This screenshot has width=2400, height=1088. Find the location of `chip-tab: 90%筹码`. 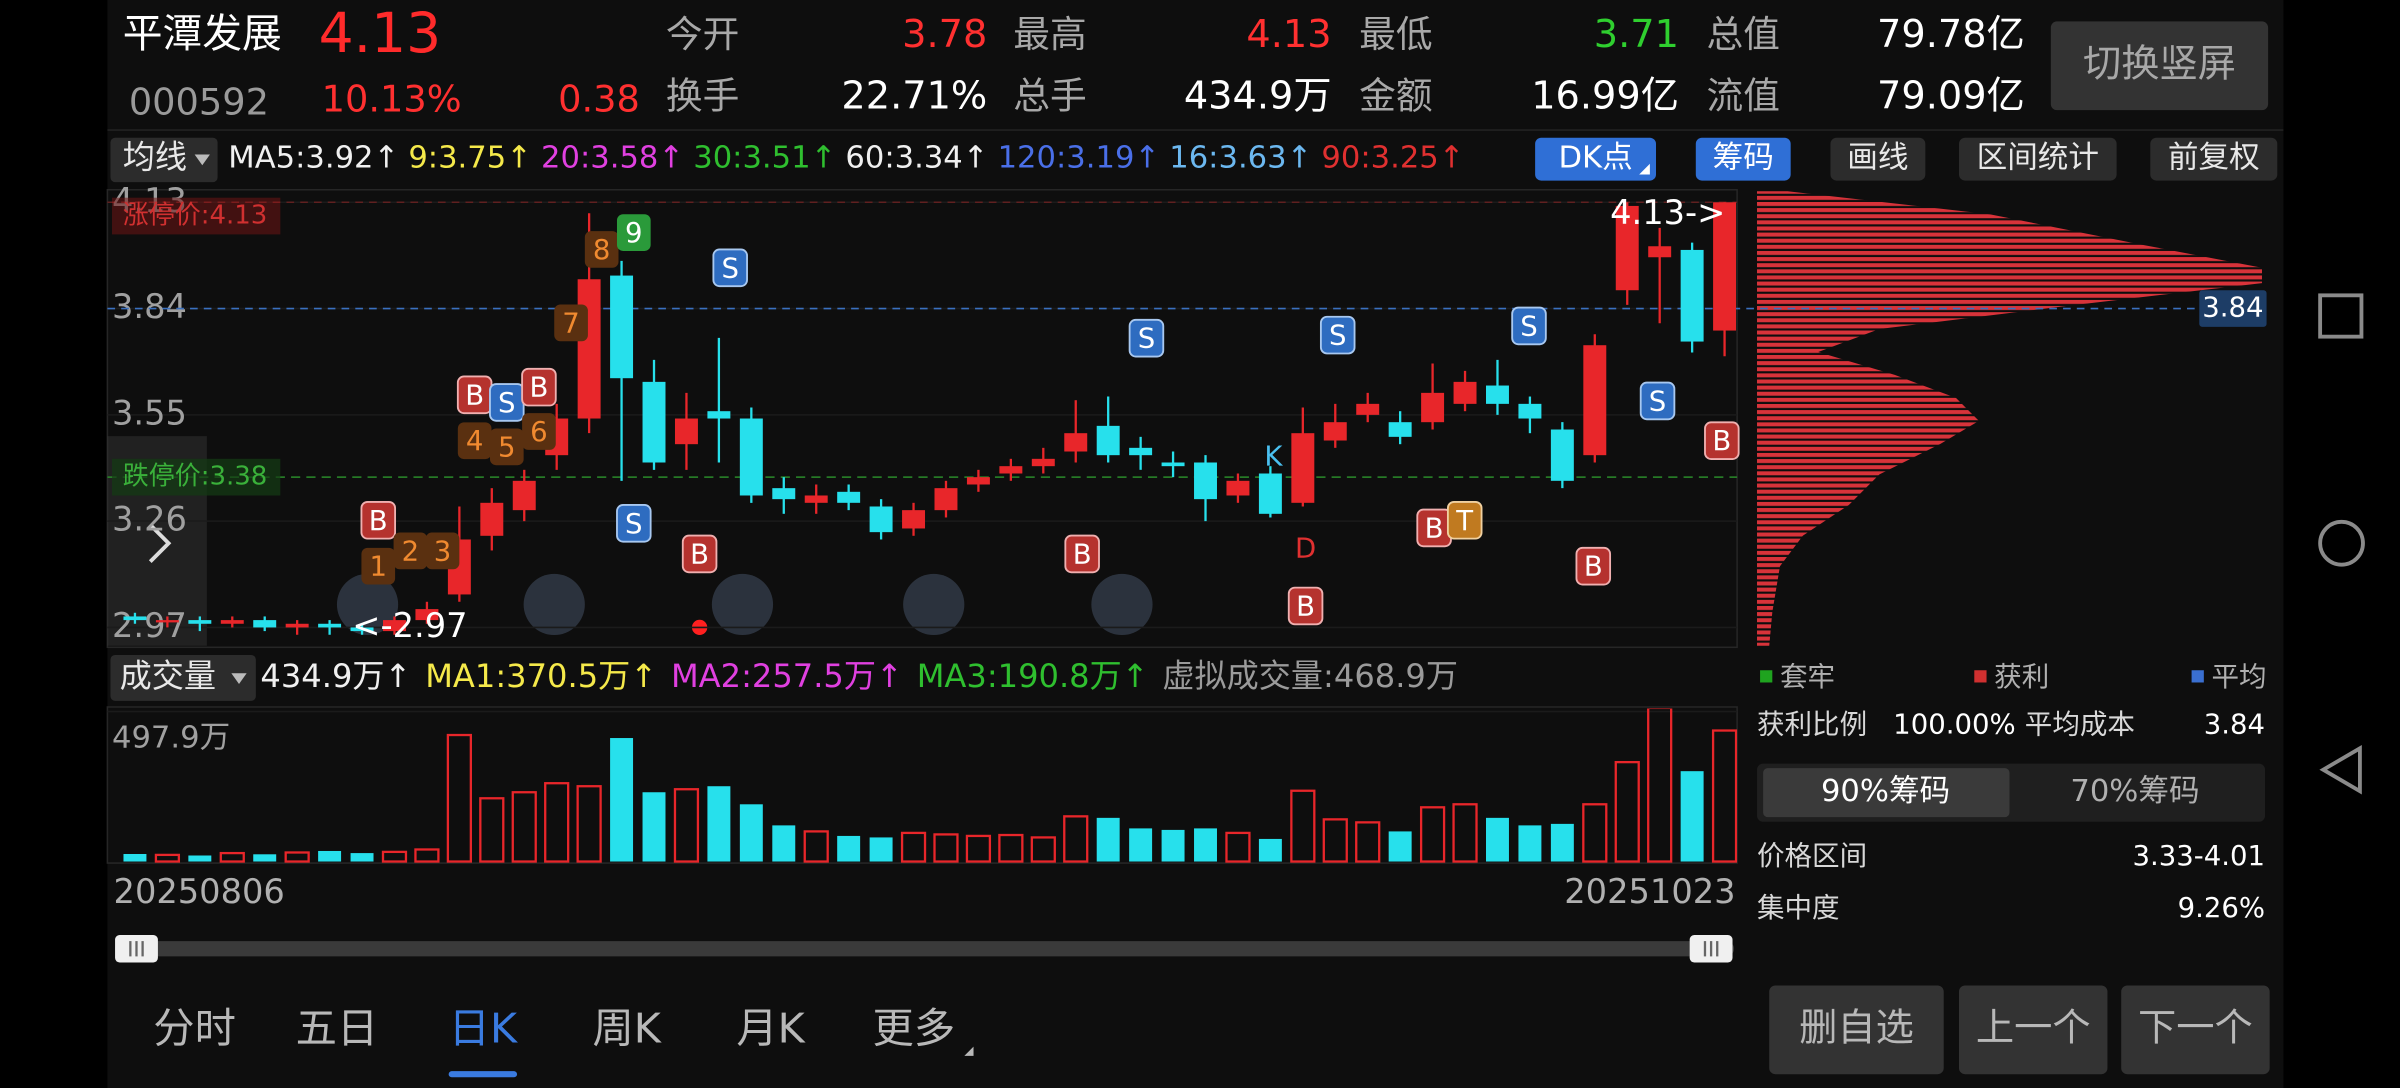

chip-tab: 90%筹码 is located at coordinates (1885, 791).